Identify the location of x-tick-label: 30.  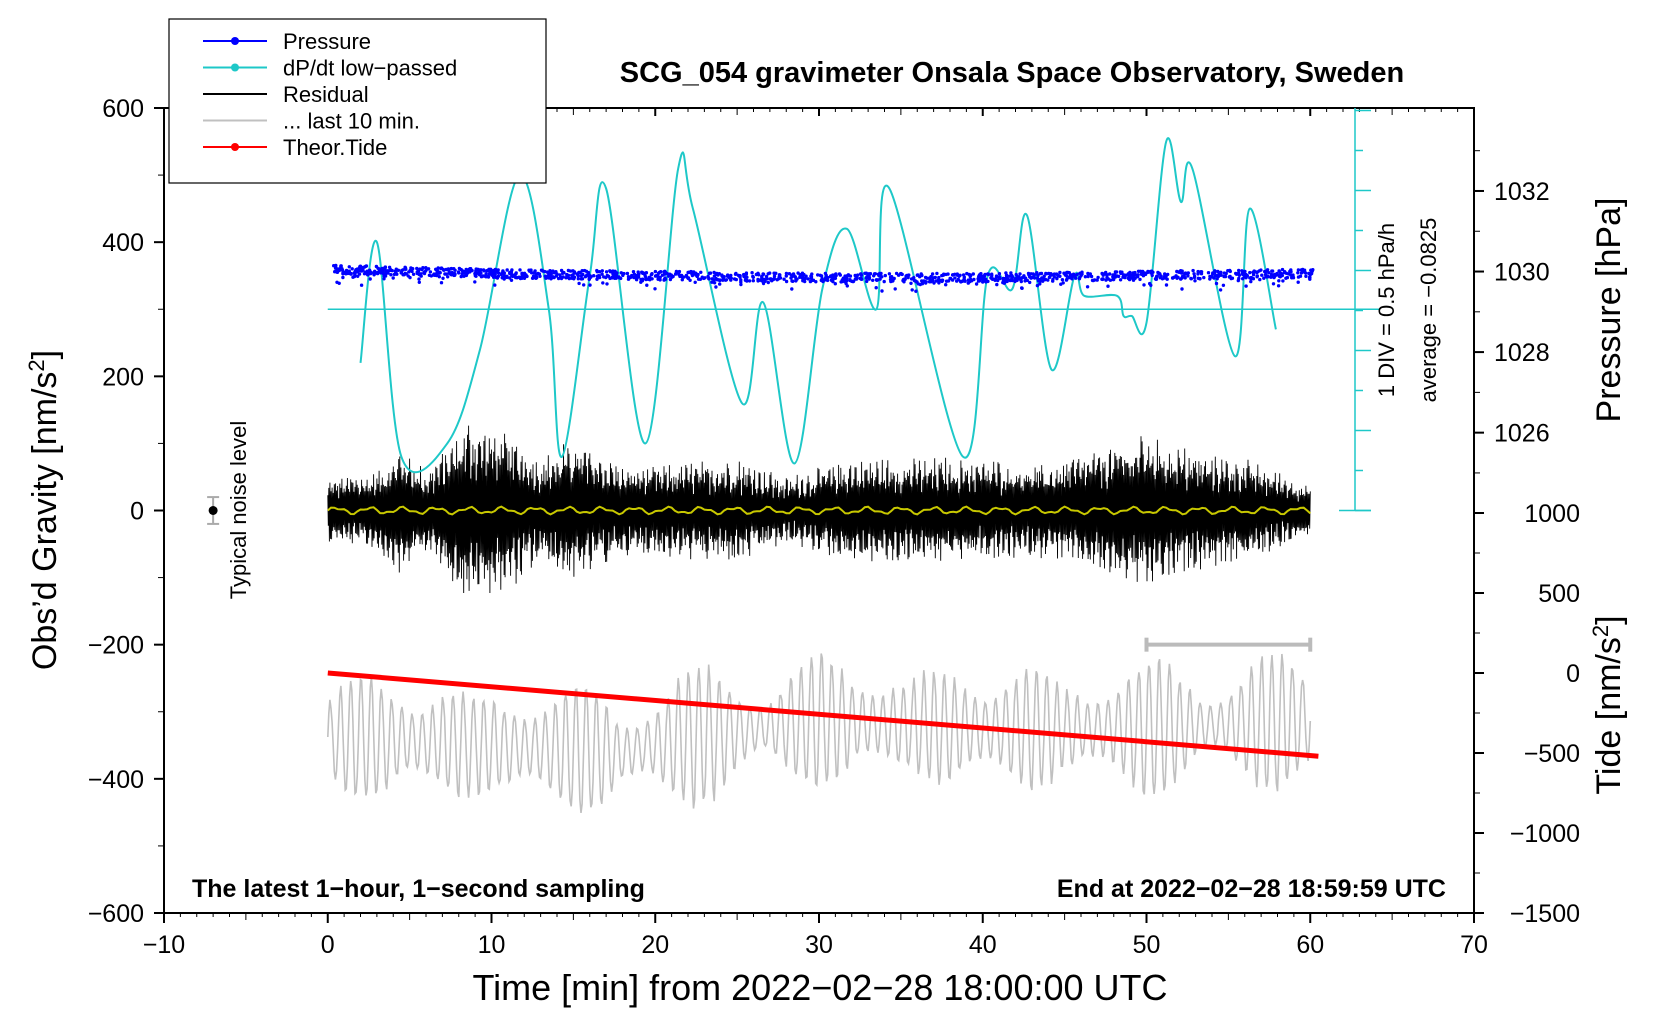
(819, 945).